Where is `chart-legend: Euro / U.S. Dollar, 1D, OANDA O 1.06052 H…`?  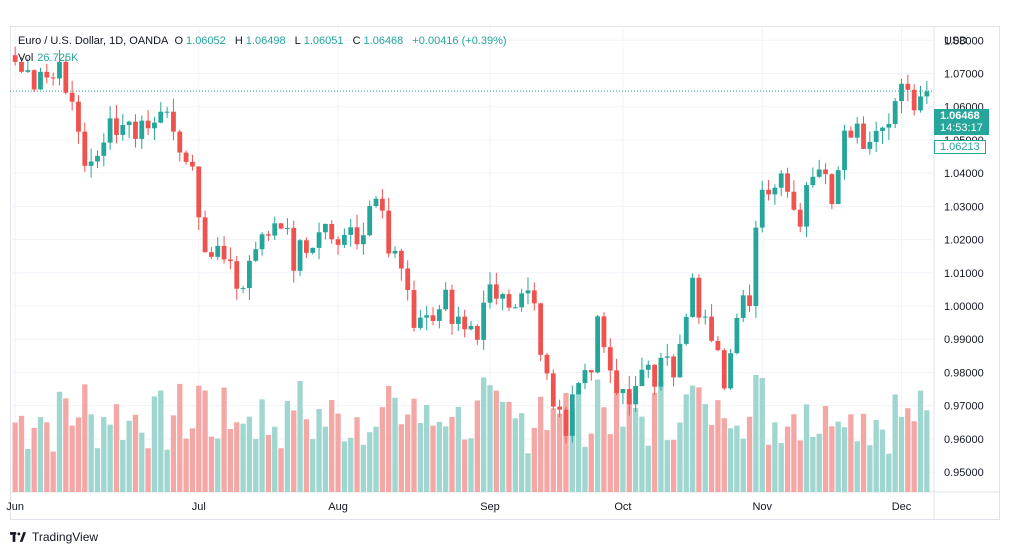
chart-legend: Euro / U.S. Dollar, 1D, OANDA O 1.06052 H… is located at coordinates (265, 41).